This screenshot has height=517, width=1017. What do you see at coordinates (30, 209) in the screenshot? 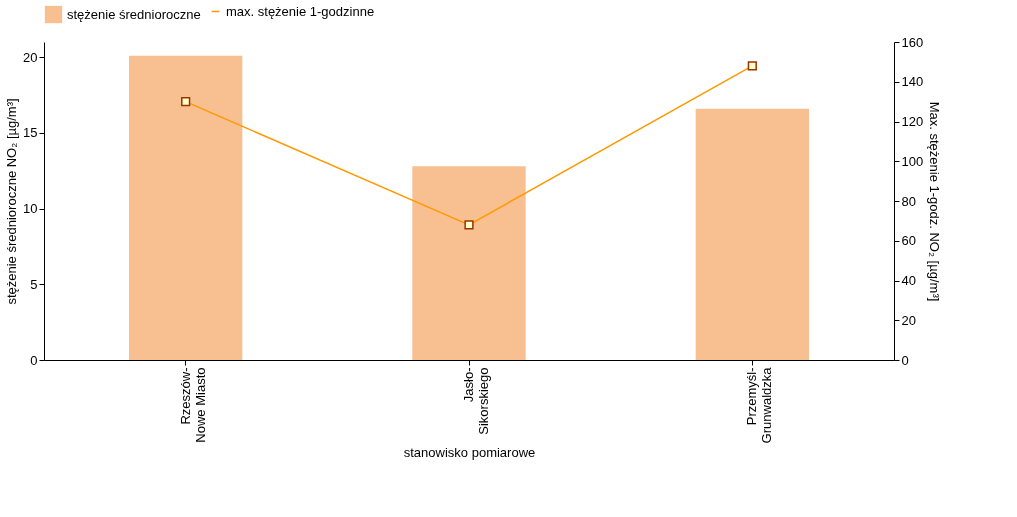
I see `y-tick-label: 10` at bounding box center [30, 209].